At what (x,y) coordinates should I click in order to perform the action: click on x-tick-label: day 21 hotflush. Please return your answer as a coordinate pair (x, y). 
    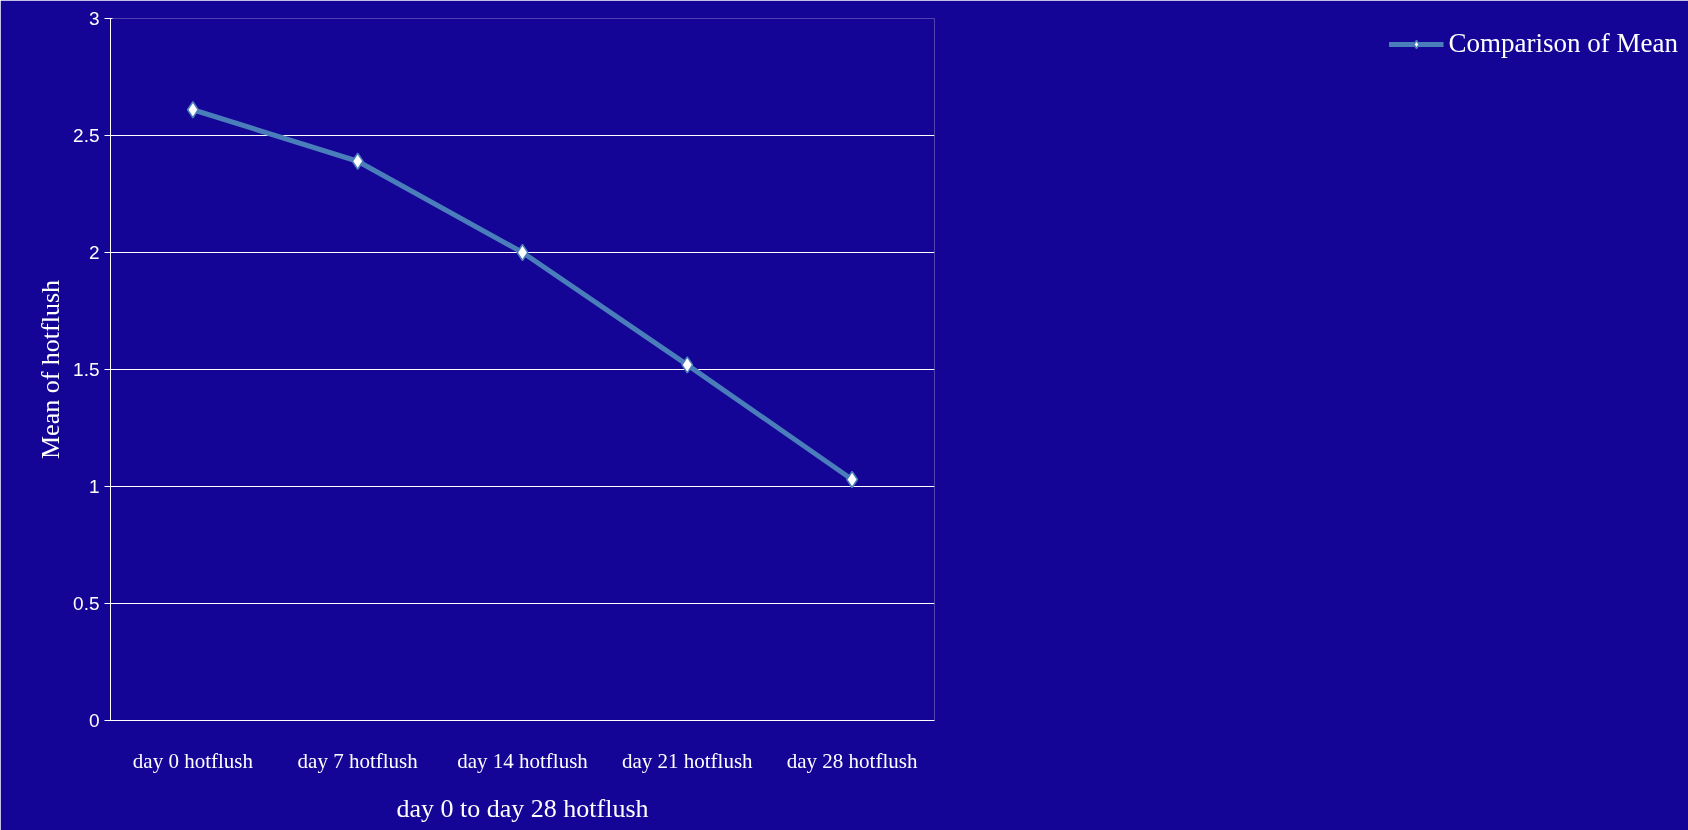
    Looking at the image, I should click on (687, 760).